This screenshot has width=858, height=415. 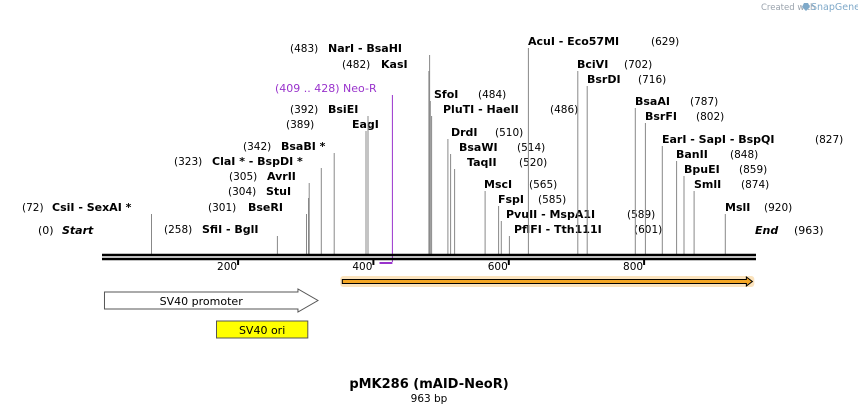 I want to click on site-bsaai: (787) BsaAI, so click(x=676, y=174).